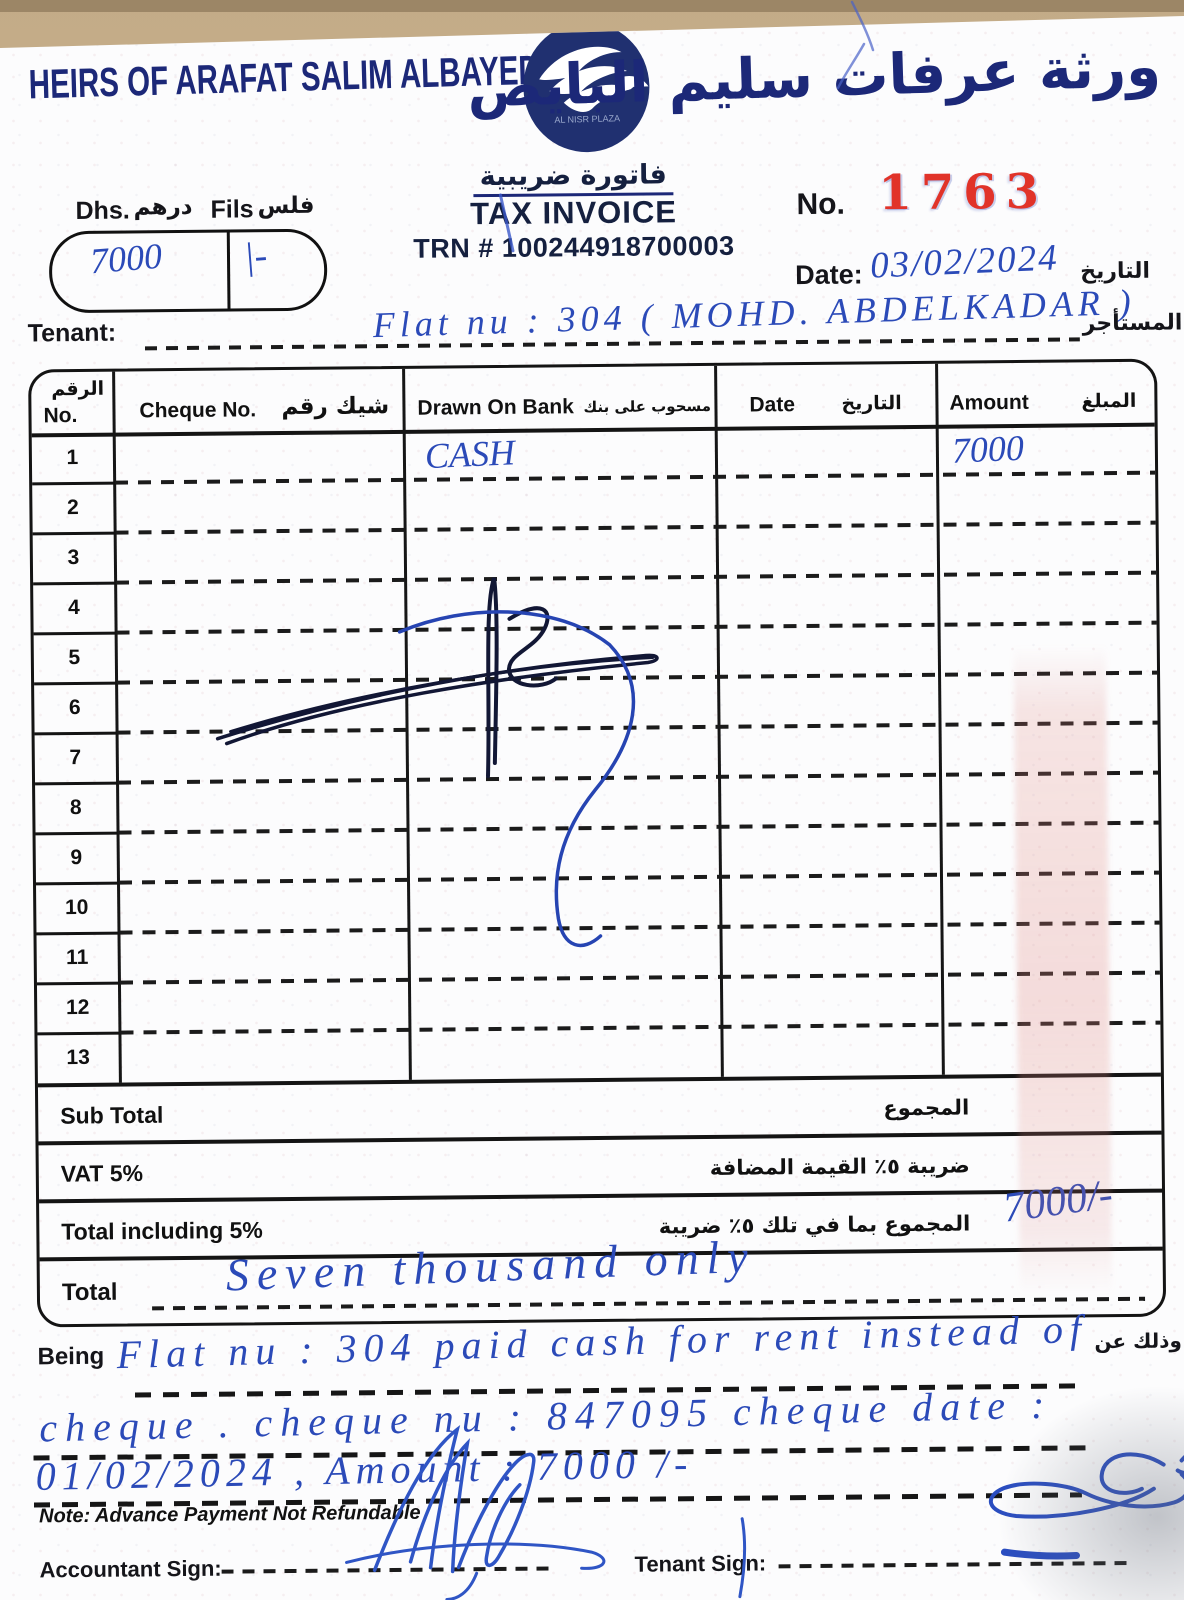  Describe the element at coordinates (77, 957) in the screenshot. I see `row-number: 11` at that location.